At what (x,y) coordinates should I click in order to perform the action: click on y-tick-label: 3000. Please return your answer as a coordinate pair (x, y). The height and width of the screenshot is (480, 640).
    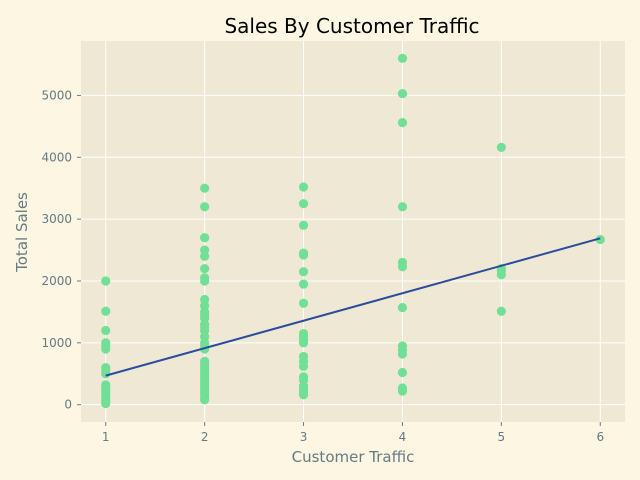
    Looking at the image, I should click on (56, 219).